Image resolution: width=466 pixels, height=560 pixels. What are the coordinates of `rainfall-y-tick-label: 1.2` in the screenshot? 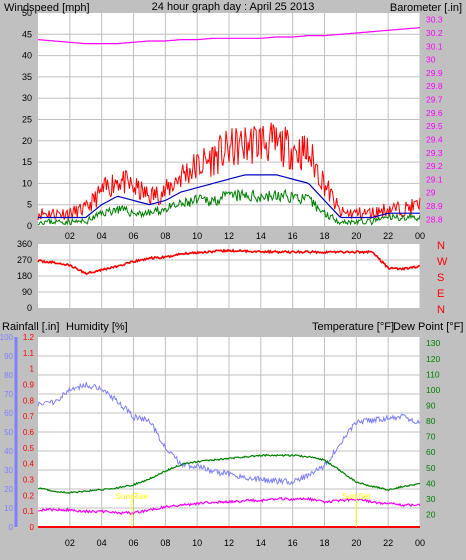 It's located at (29, 337).